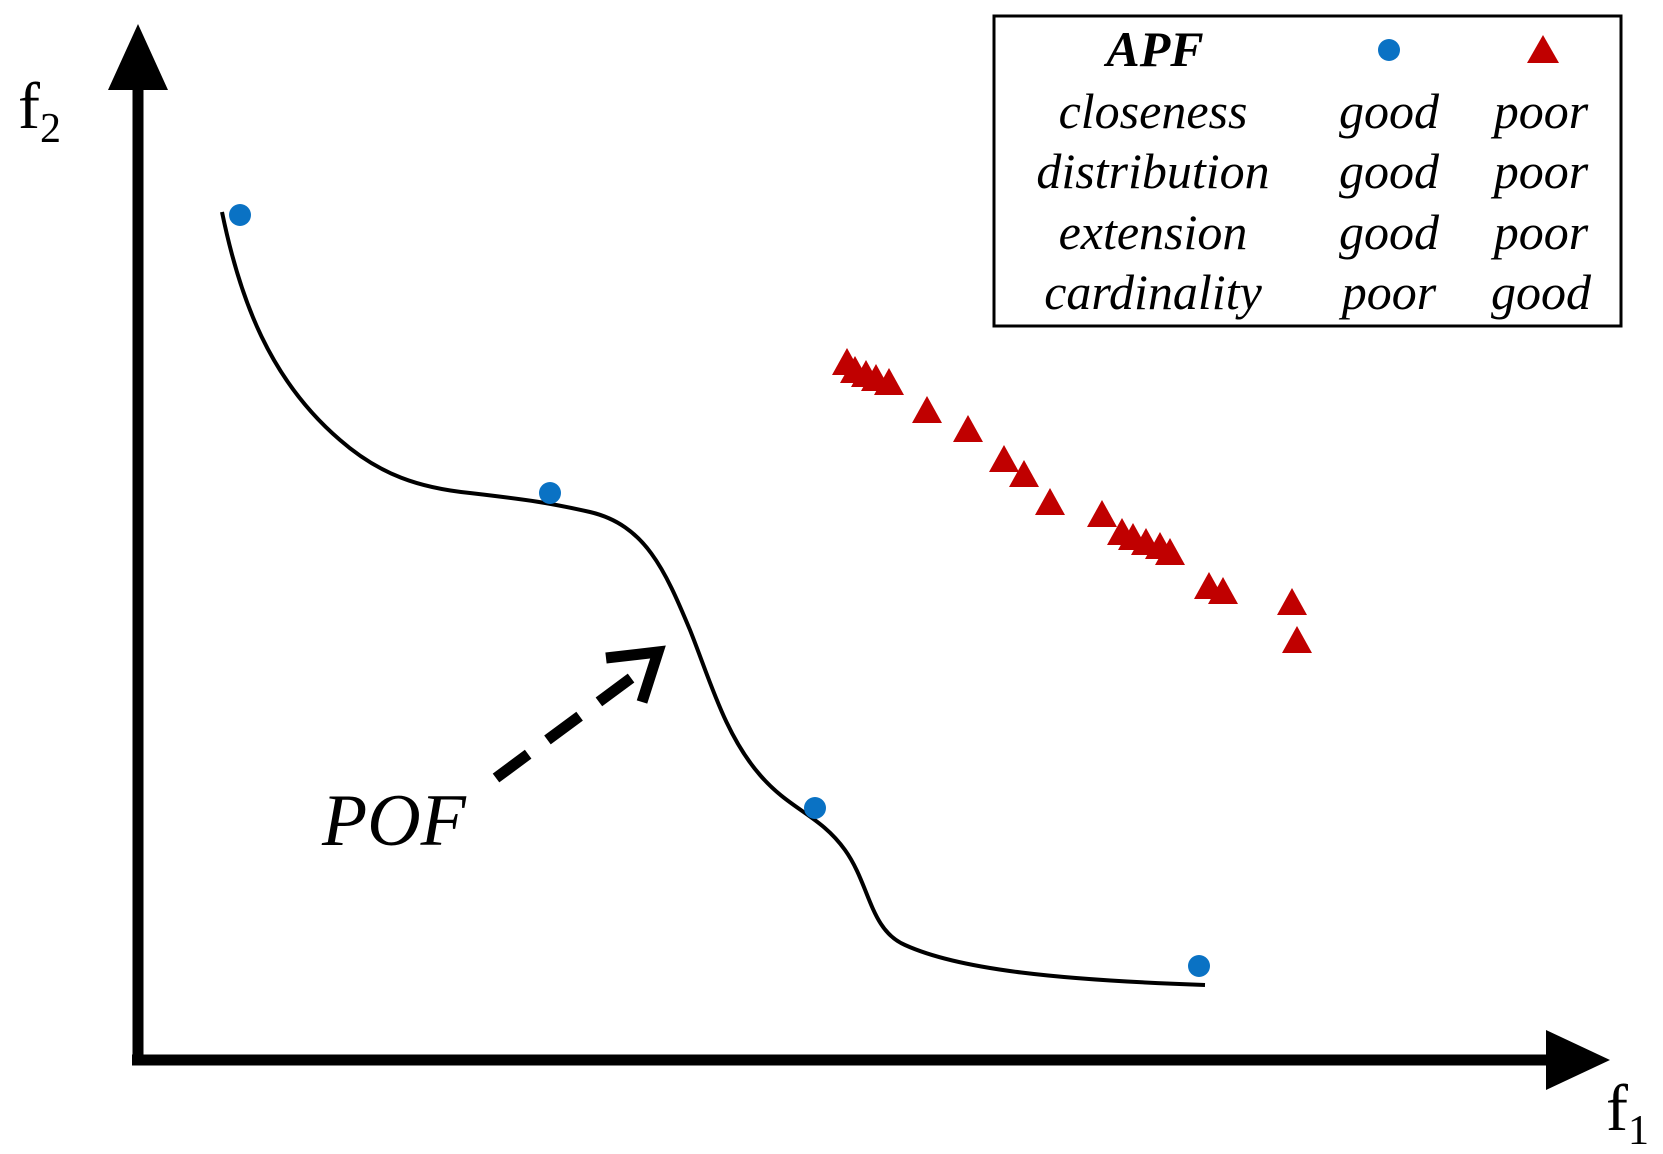  What do you see at coordinates (1543, 49) in the screenshot?
I see `legend-triangle-marker` at bounding box center [1543, 49].